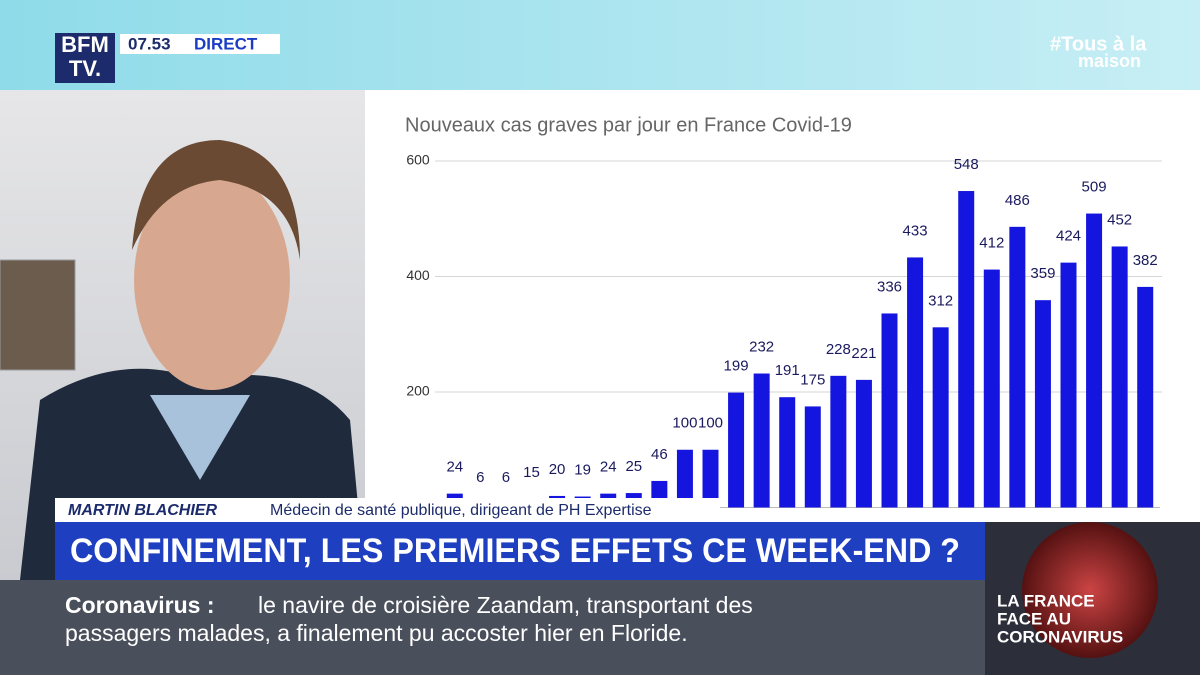 The image size is (1200, 675). Describe the element at coordinates (531, 472) in the screenshot. I see `value-label: 15` at that location.